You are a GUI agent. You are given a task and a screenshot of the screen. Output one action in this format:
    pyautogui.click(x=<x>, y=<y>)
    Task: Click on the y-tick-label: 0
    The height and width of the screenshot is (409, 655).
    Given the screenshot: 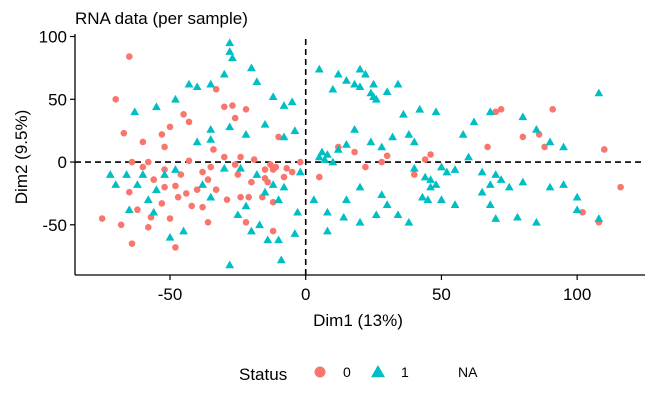 What is the action you would take?
    pyautogui.click(x=62, y=162)
    